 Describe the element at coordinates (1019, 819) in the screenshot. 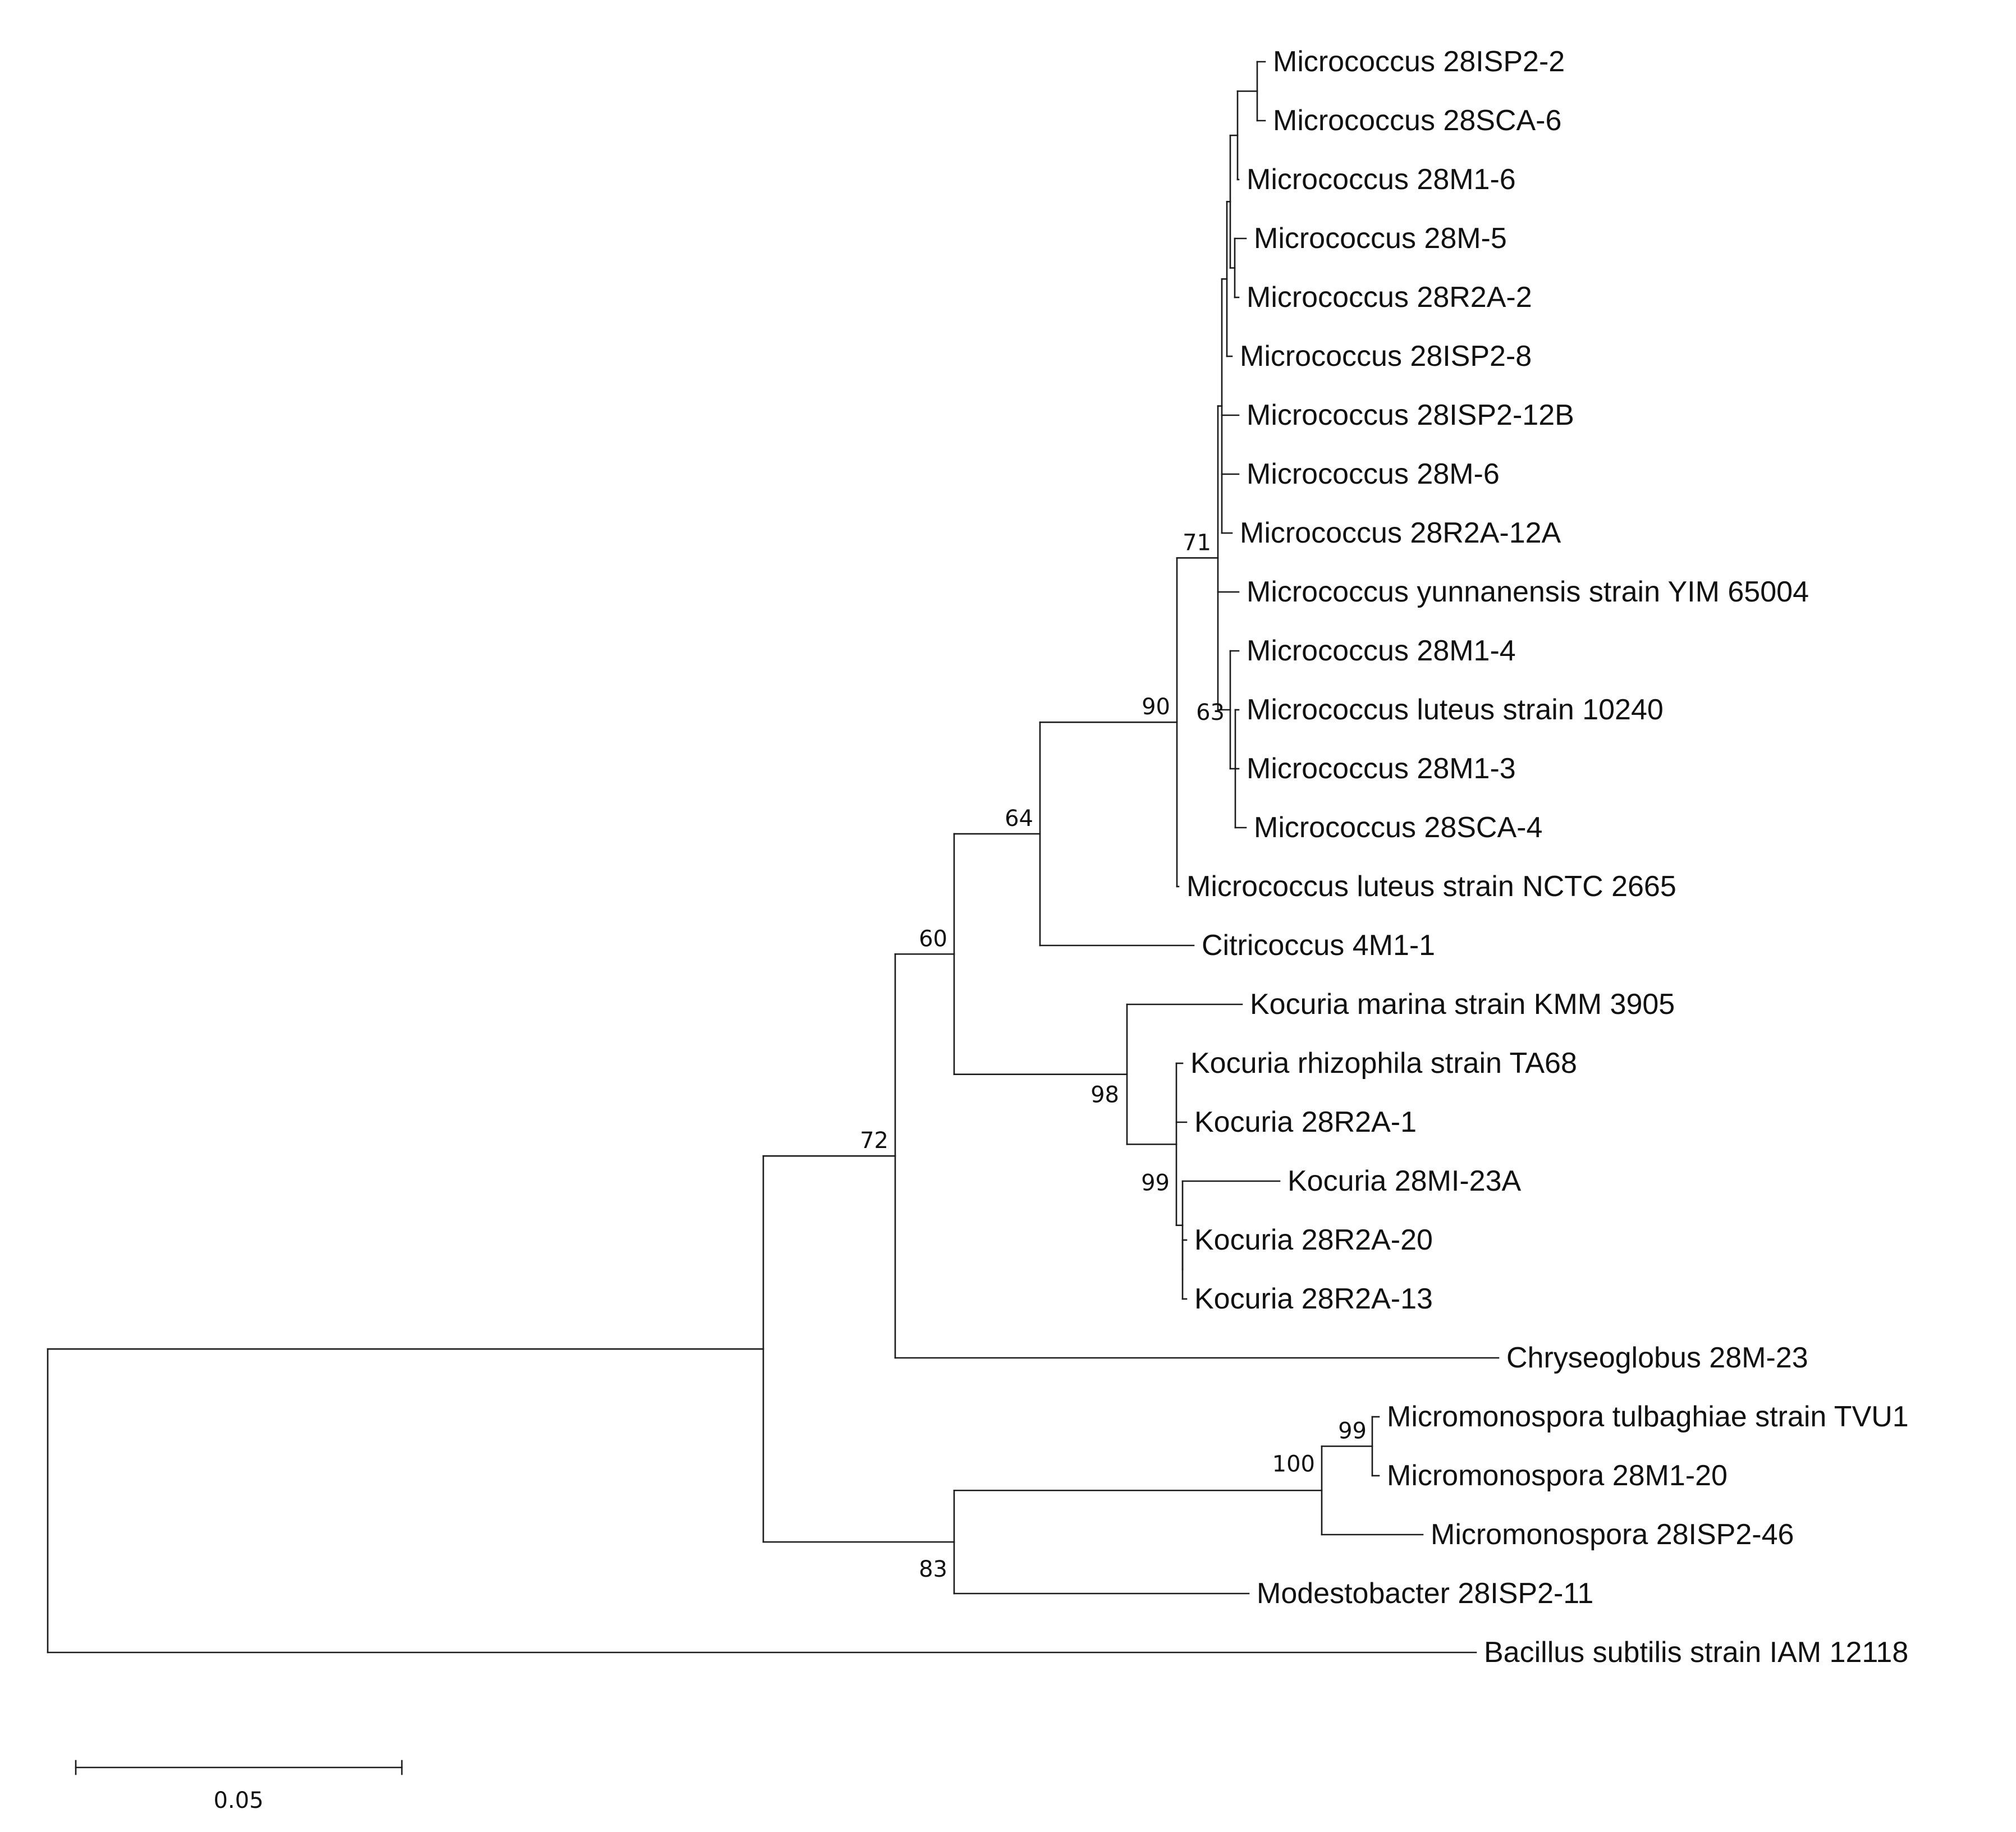

I see `bootstrap-value-micrococcaceae: 64` at that location.